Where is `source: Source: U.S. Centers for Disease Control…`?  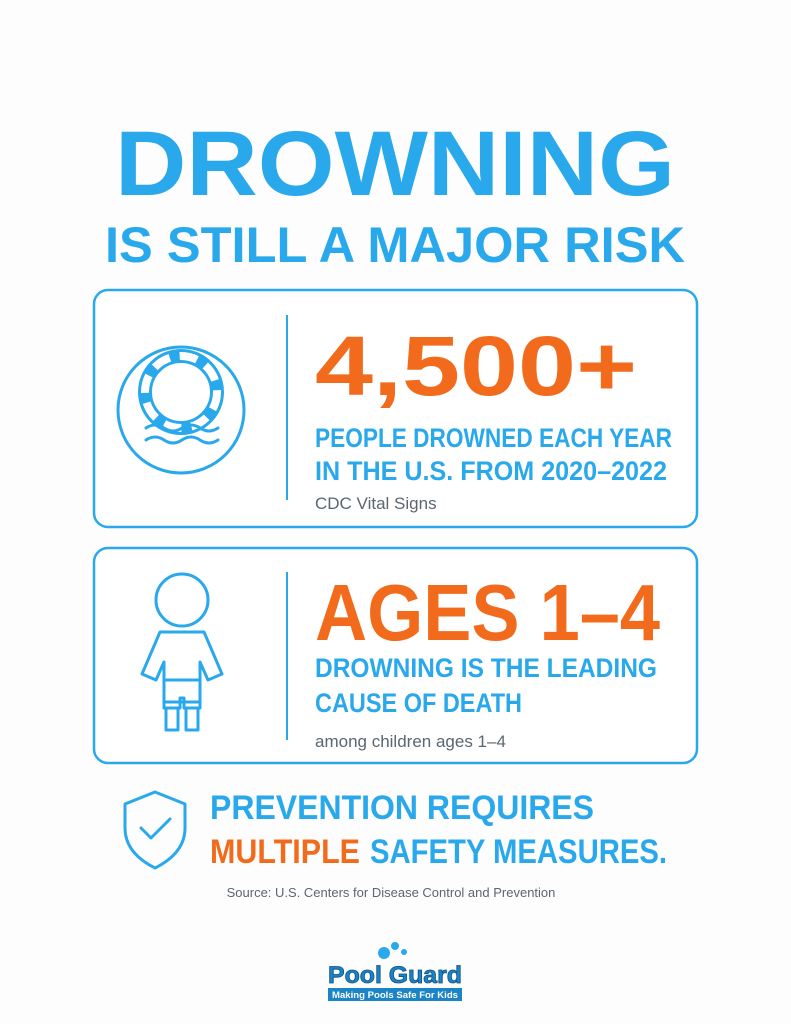 source: Source: U.S. Centers for Disease Control… is located at coordinates (391, 892).